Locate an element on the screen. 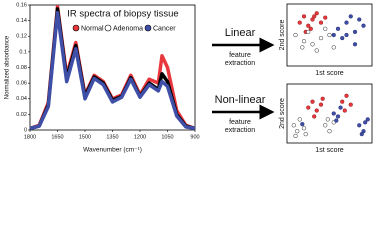  x-tick-label: 1800 is located at coordinates (30, 137).